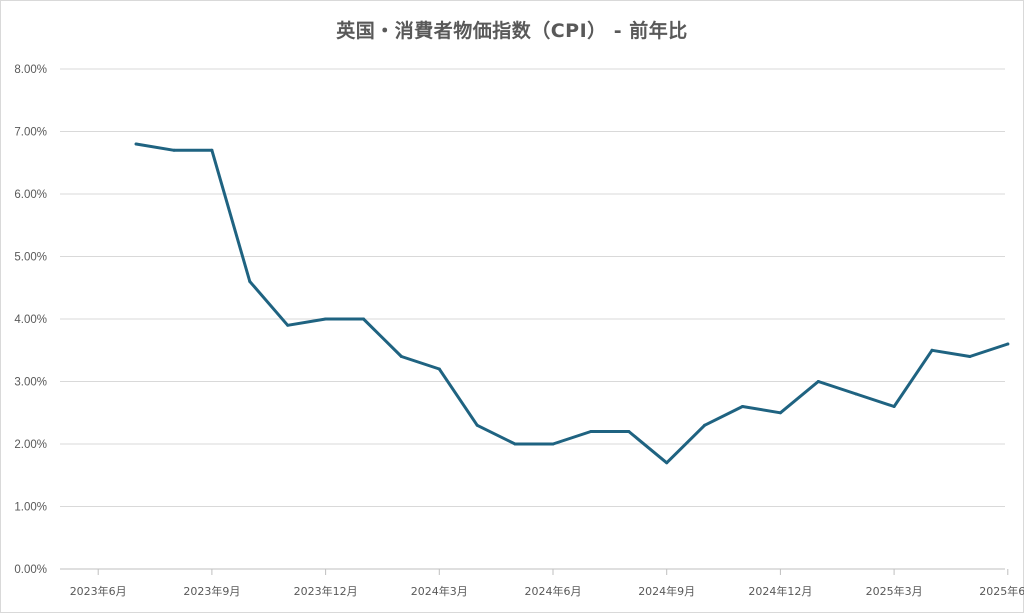 Image resolution: width=1024 pixels, height=613 pixels. What do you see at coordinates (30, 258) in the screenshot?
I see `y-tick-label: 5.00%` at bounding box center [30, 258].